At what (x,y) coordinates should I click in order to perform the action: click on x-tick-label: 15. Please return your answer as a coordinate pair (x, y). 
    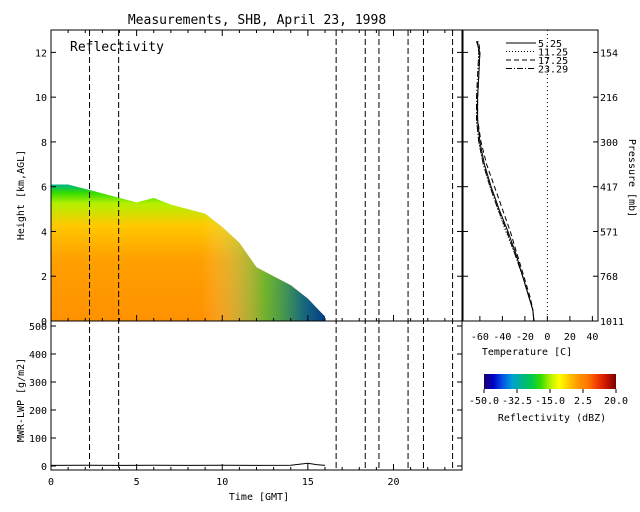
    Looking at the image, I should click on (308, 482).